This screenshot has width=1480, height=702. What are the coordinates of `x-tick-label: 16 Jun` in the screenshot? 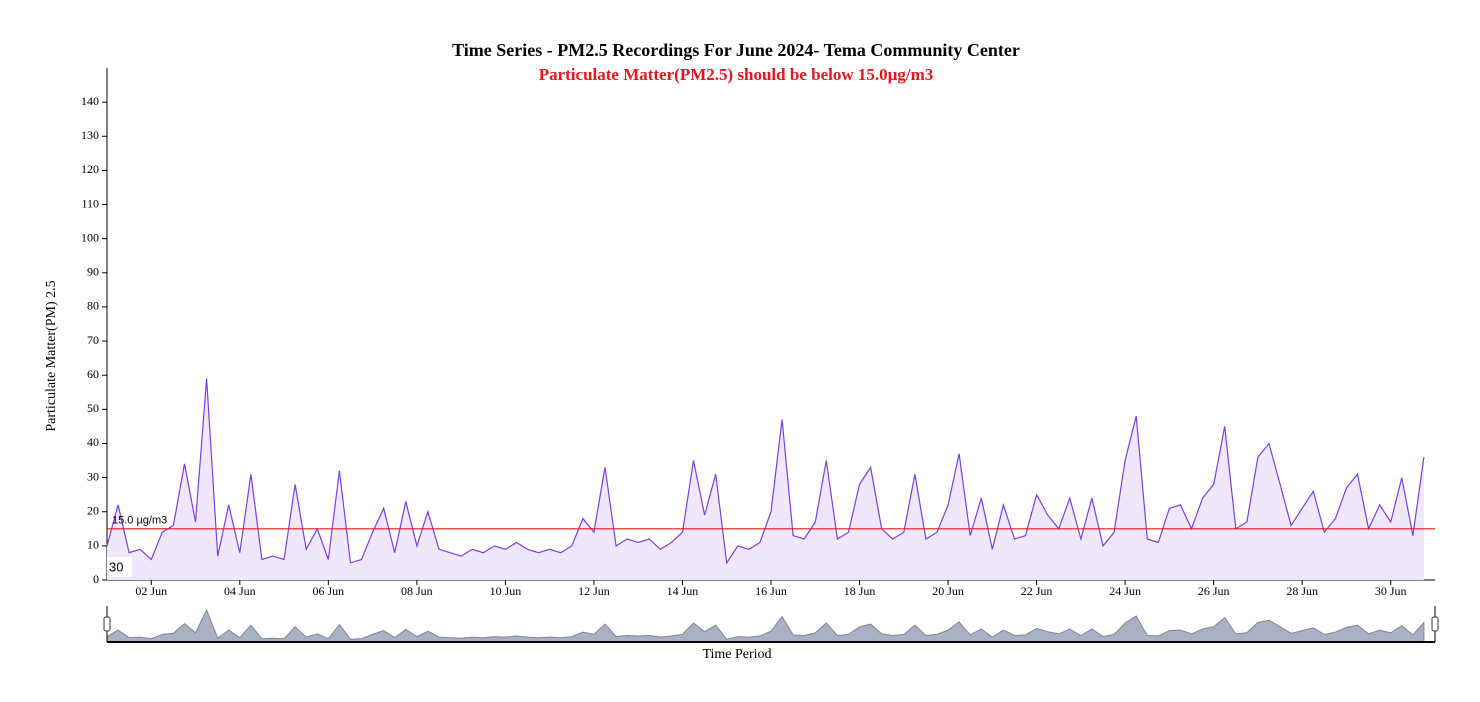 It's located at (771, 591).